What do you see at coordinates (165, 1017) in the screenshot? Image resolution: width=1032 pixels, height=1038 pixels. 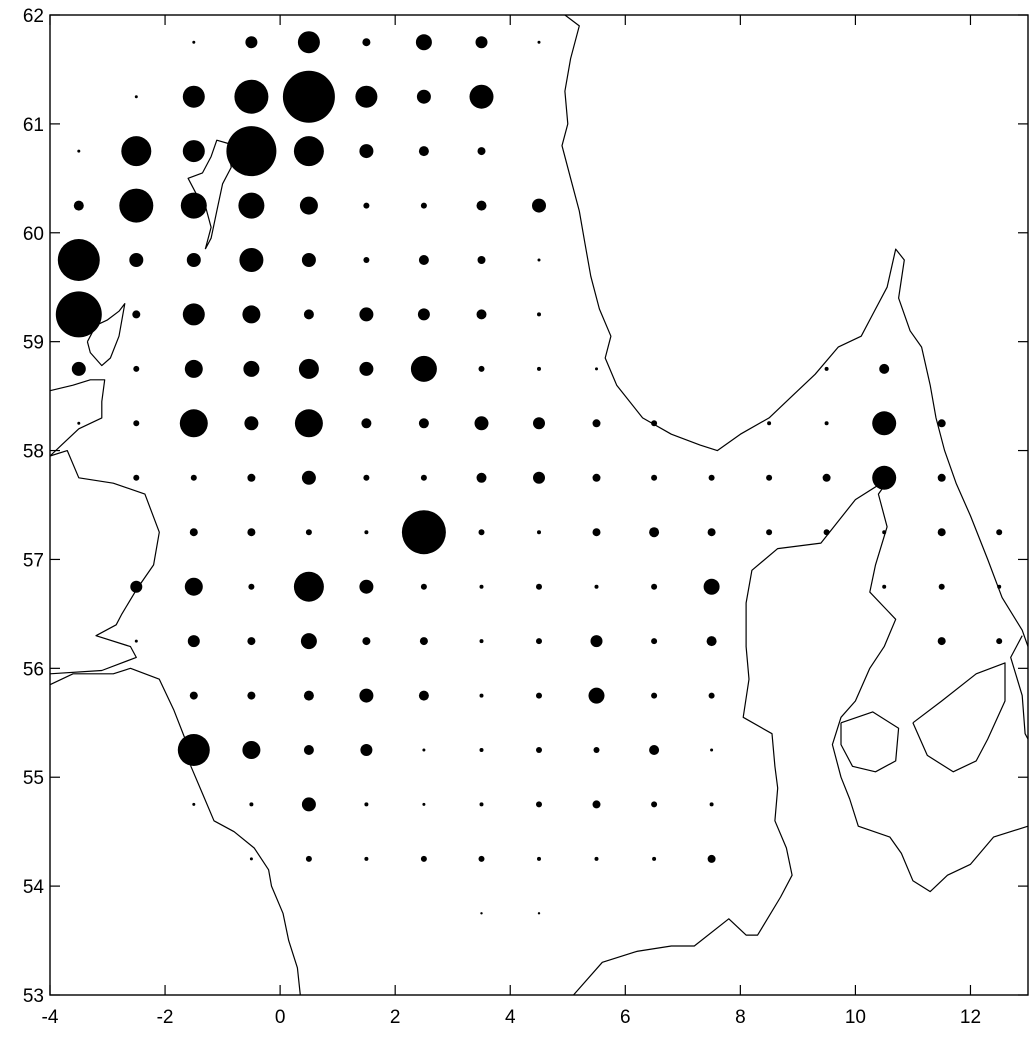 I see `x-tick-label: -2` at bounding box center [165, 1017].